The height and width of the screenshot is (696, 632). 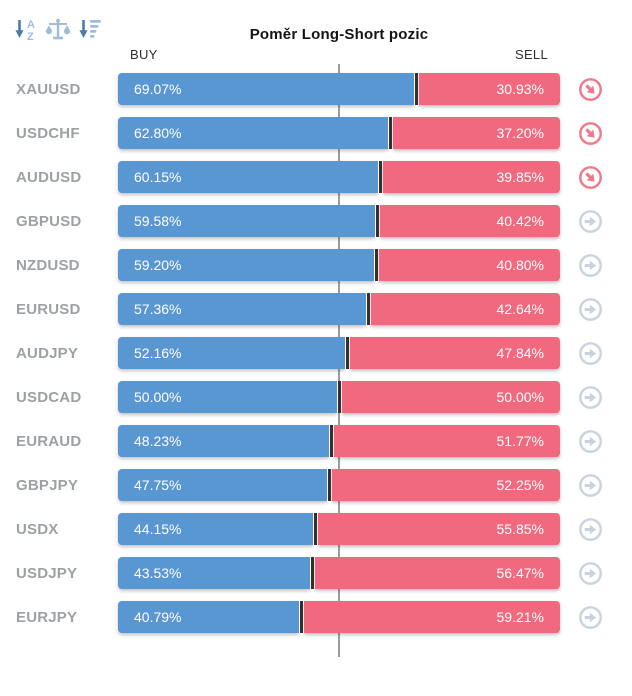 I want to click on buy-bar-segment: 69.07%, so click(x=266, y=89).